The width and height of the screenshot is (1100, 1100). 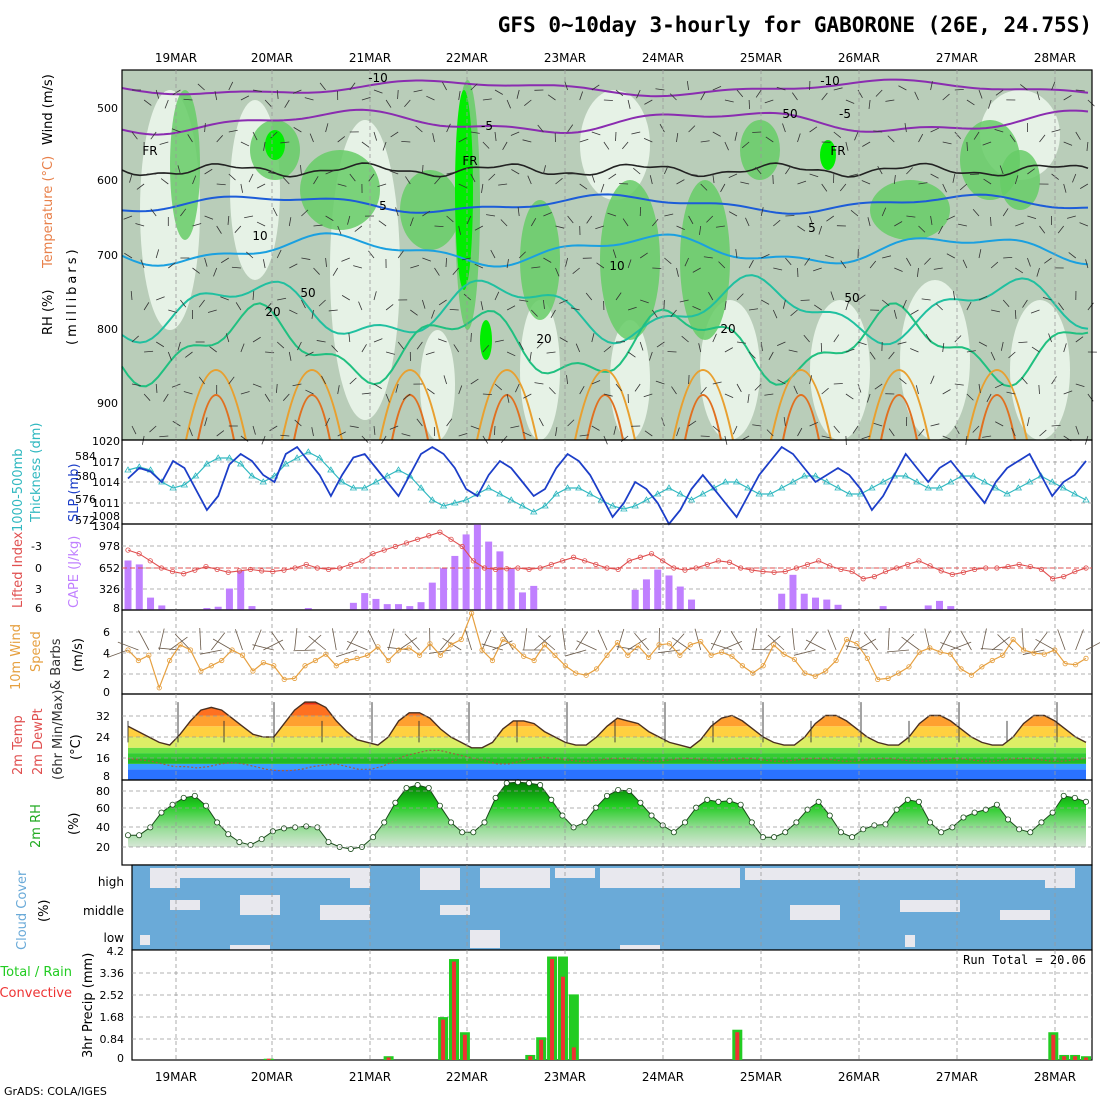 I want to click on date-tick-label: 22MAR, so click(x=467, y=58).